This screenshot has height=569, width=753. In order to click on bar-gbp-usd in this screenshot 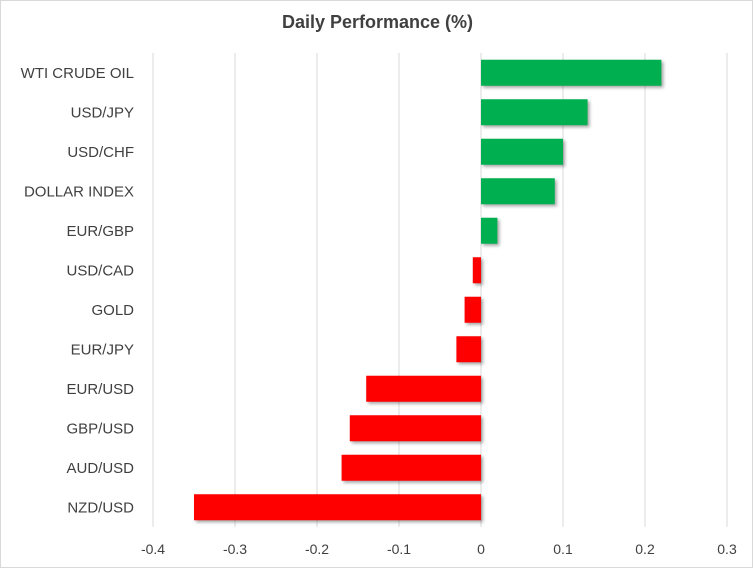, I will do `click(415, 428)`.